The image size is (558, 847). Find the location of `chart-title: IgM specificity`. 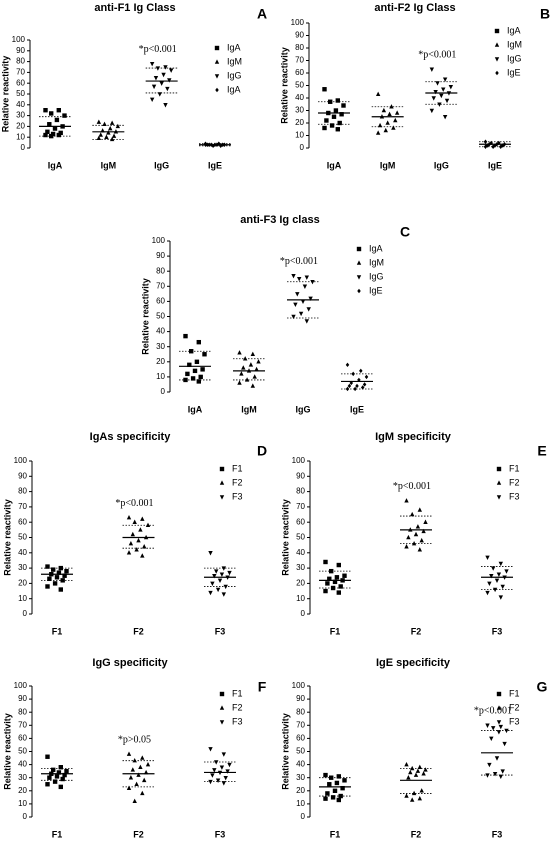

chart-title: IgM specificity is located at coordinates (413, 437).